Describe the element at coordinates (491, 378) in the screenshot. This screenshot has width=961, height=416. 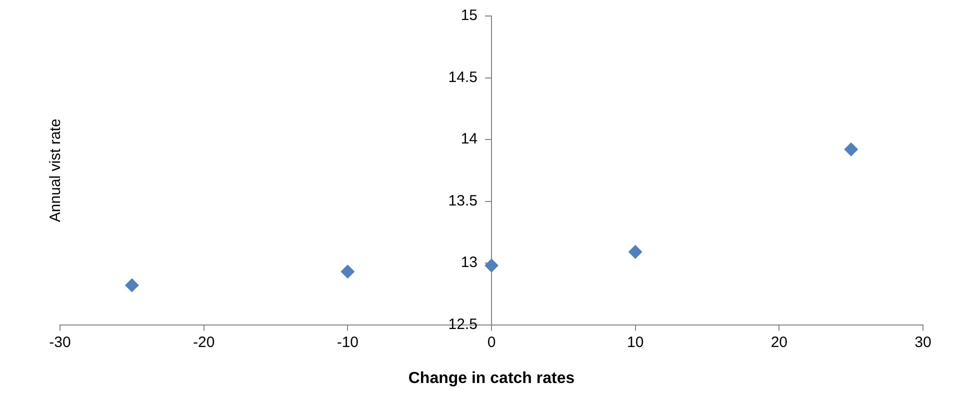
I see `x-axis-title: Change in catch rates` at that location.